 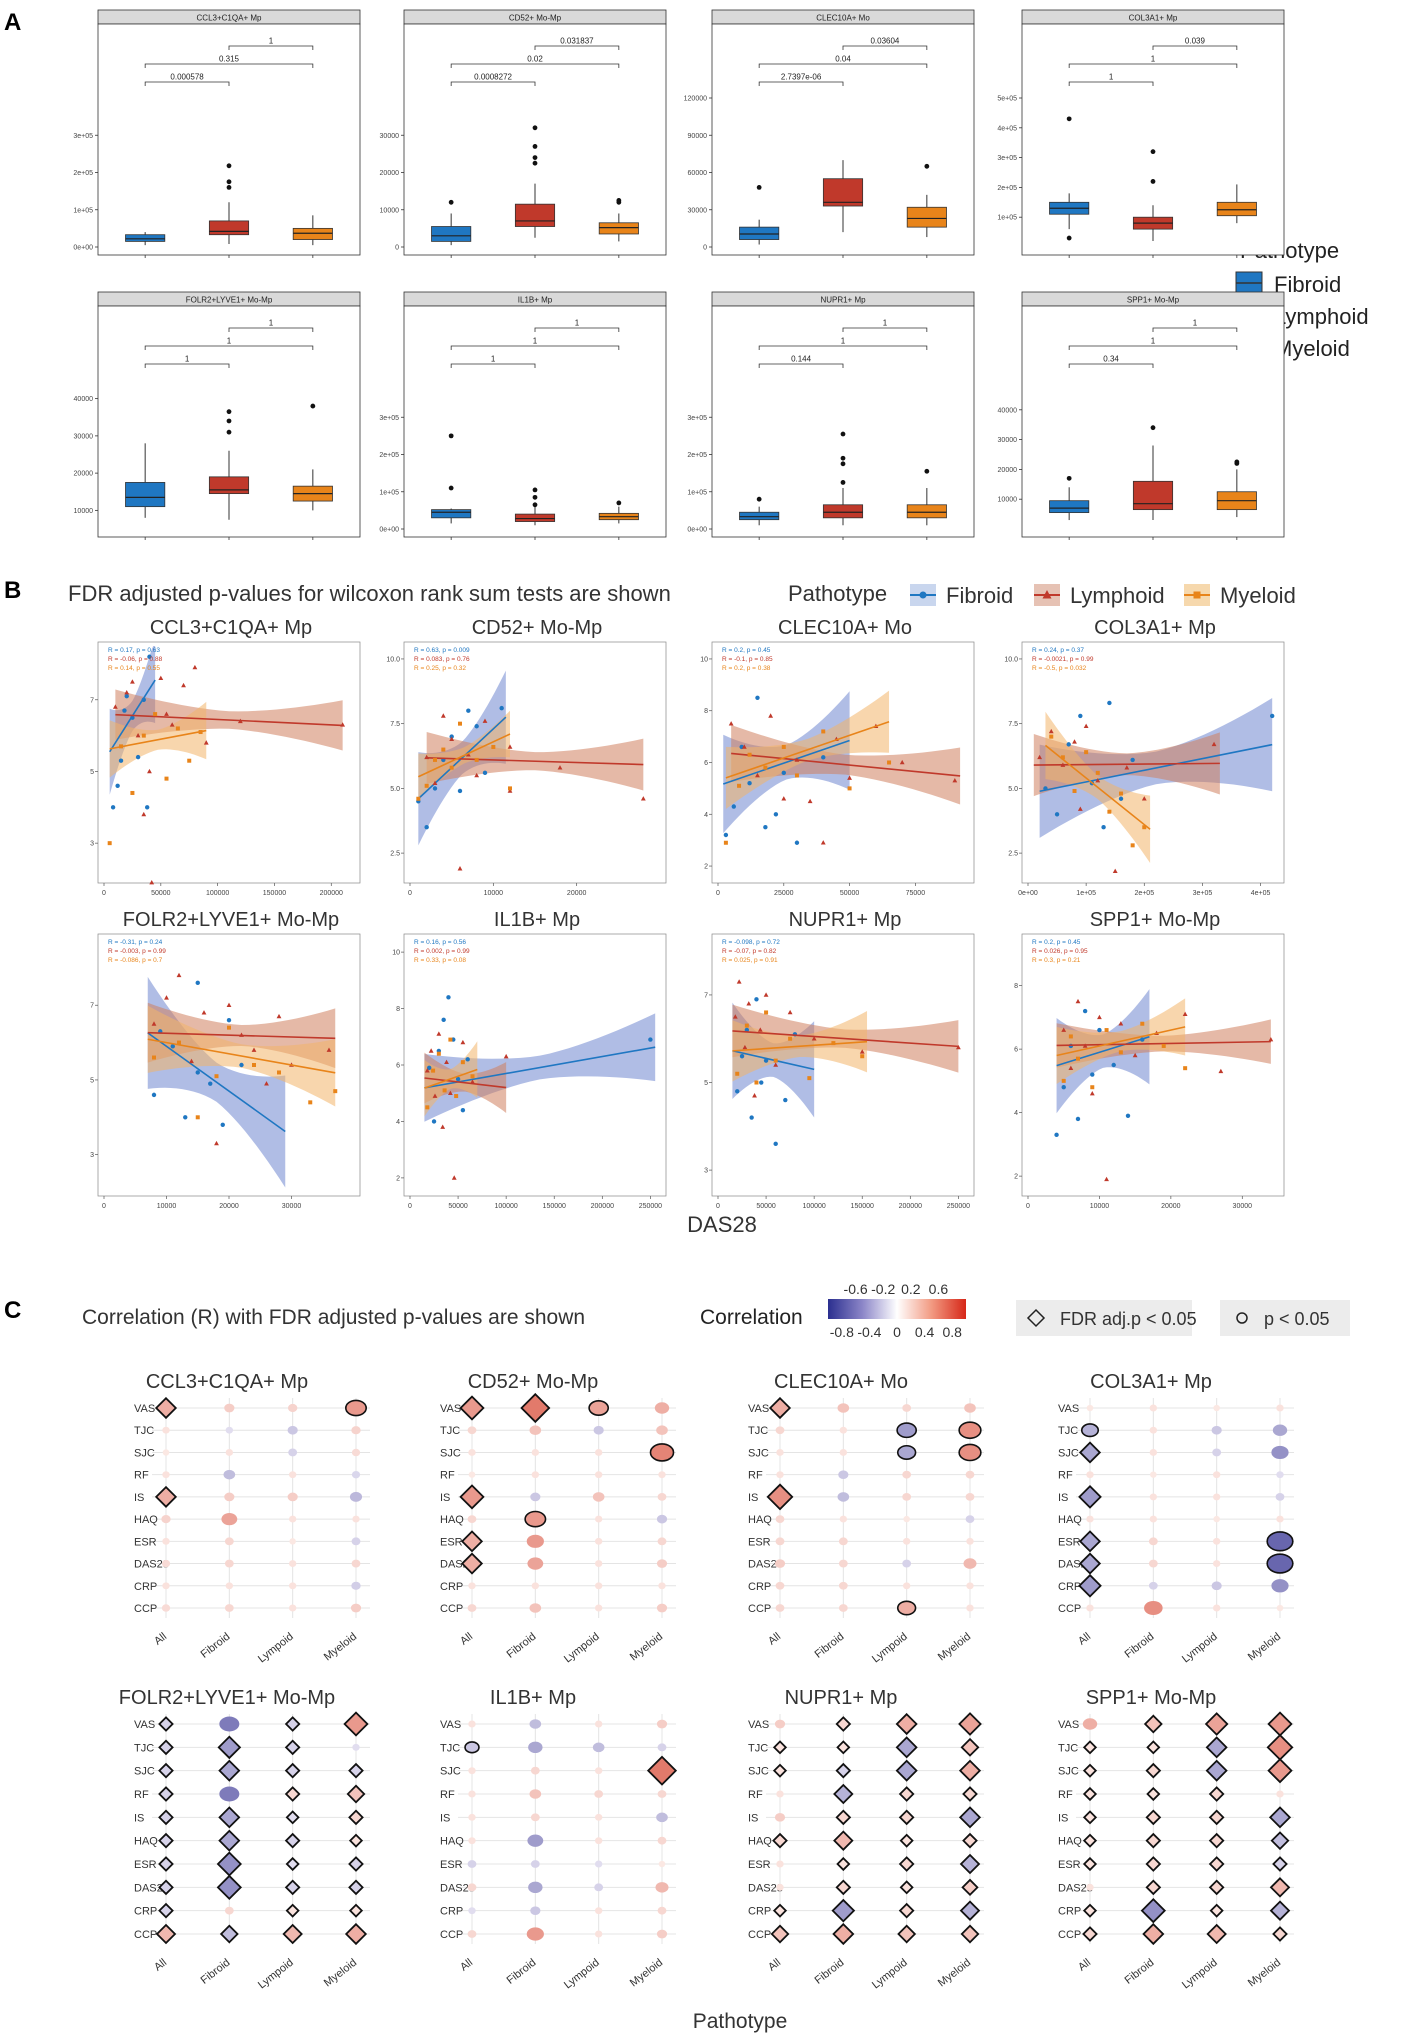 What do you see at coordinates (494, 893) in the screenshot?
I see `x-tick-label: 10000` at bounding box center [494, 893].